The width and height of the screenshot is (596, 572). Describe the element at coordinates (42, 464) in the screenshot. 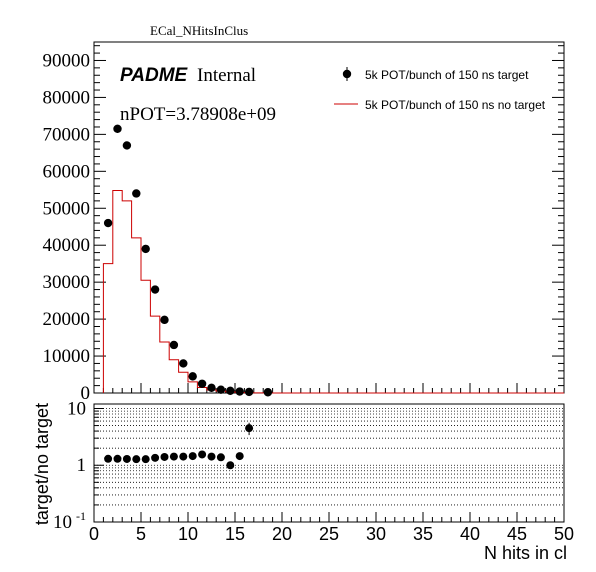

I see `y-axis-title-ratio: target/no target` at that location.